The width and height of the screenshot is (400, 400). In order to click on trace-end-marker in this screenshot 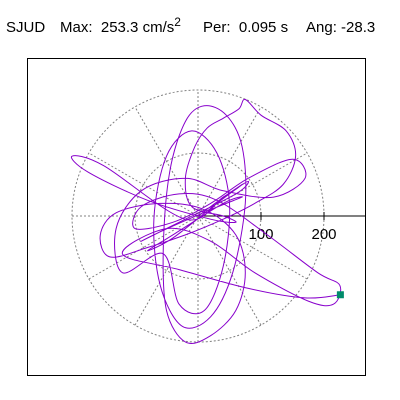, I will do `click(340, 295)`.